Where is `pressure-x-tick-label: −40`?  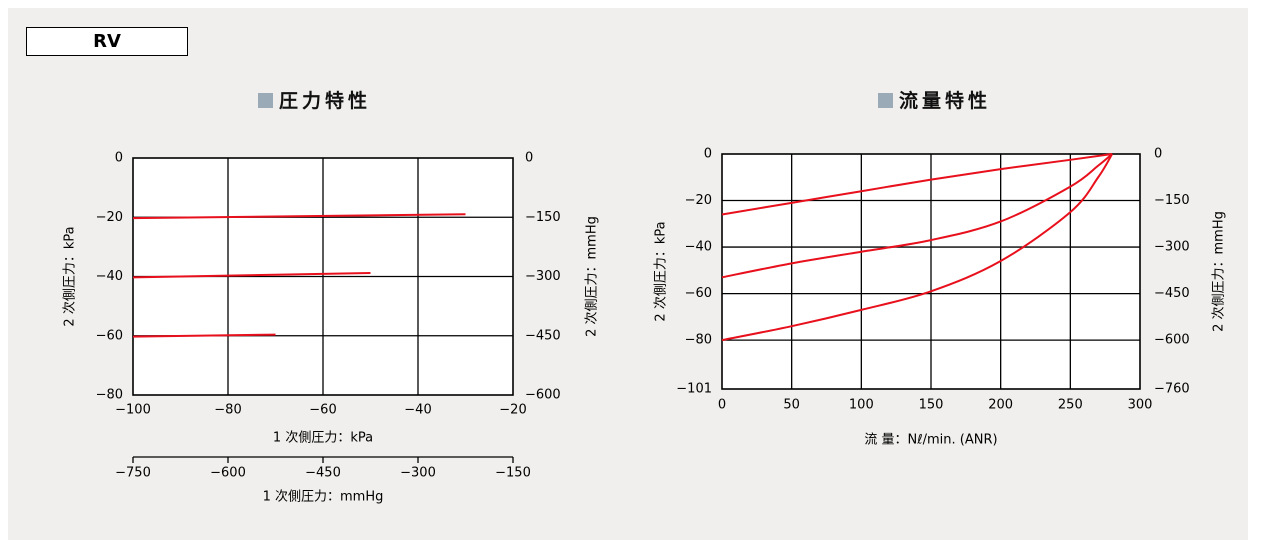
pressure-x-tick-label: −40 is located at coordinates (417, 410).